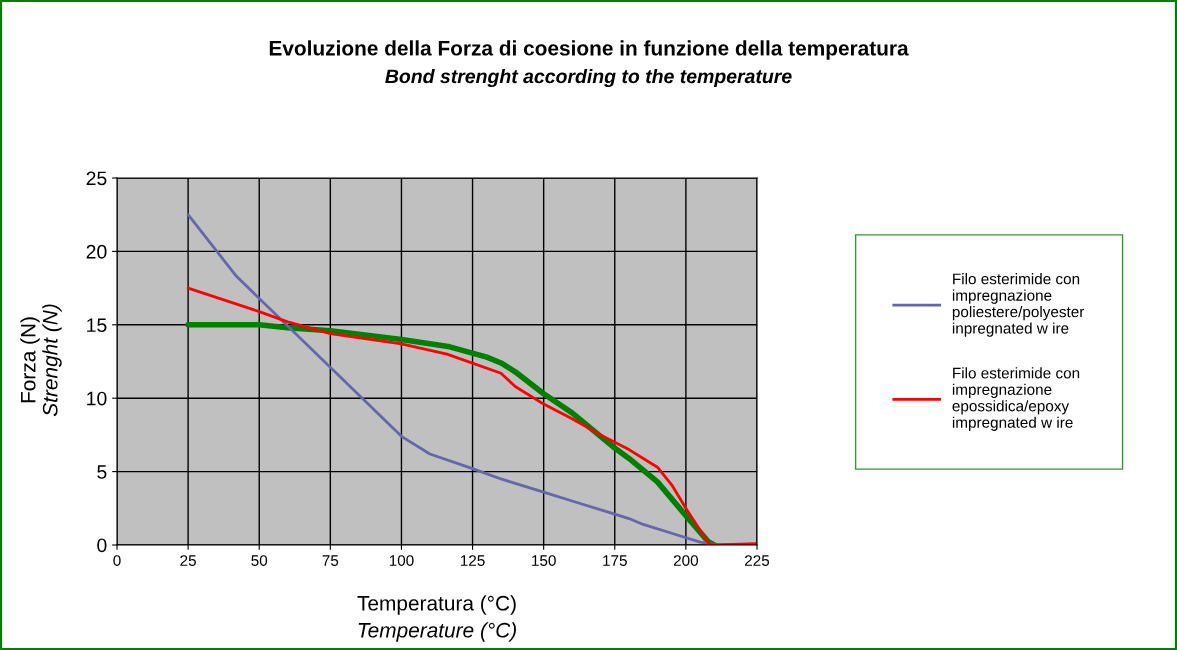 This screenshot has width=1177, height=650. I want to click on y-tick-label: 10, so click(97, 398).